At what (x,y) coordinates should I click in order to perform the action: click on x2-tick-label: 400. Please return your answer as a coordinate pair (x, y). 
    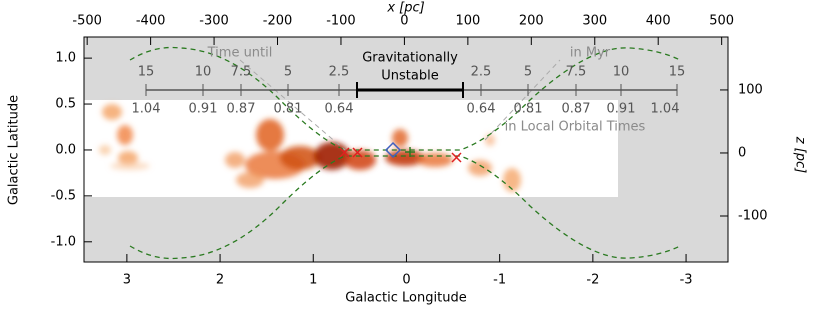
    Looking at the image, I should click on (658, 21).